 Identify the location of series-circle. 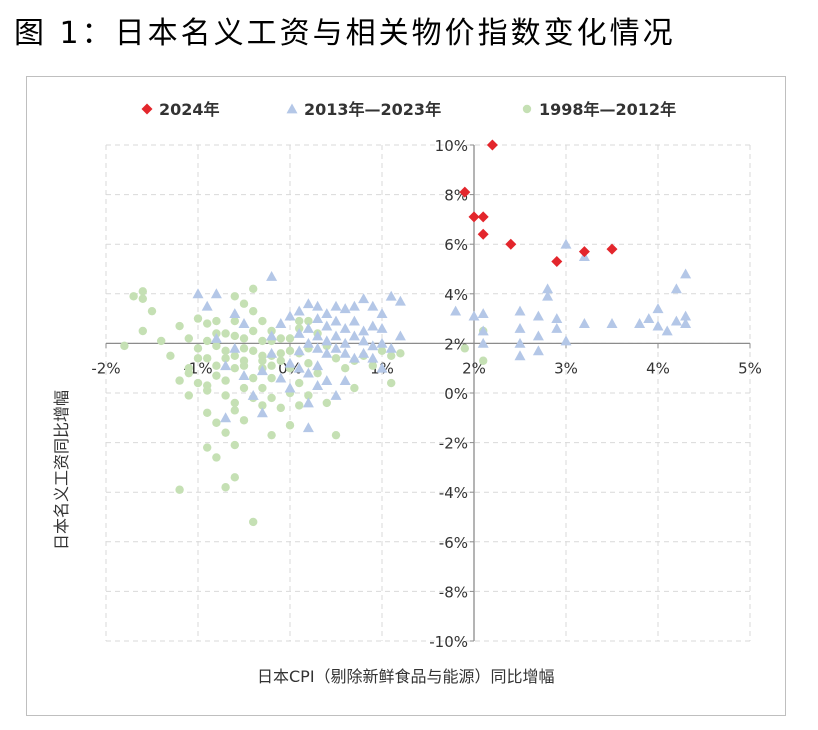
(304, 405).